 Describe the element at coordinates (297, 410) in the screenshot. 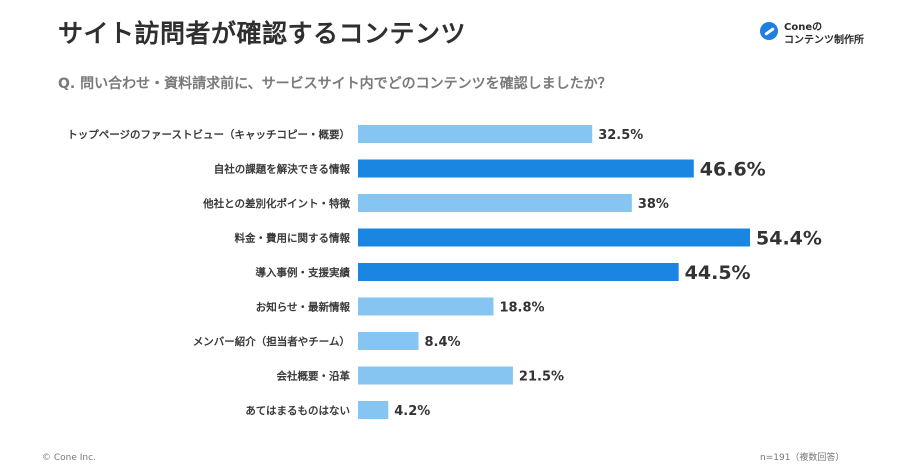

I see `category-label: あてはまるものはない` at that location.